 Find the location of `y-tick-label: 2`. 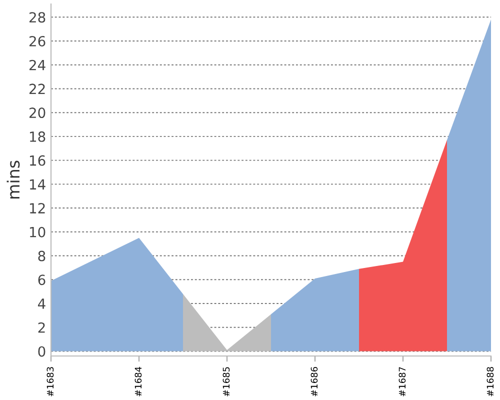

y-tick-label: 2 is located at coordinates (41, 327).